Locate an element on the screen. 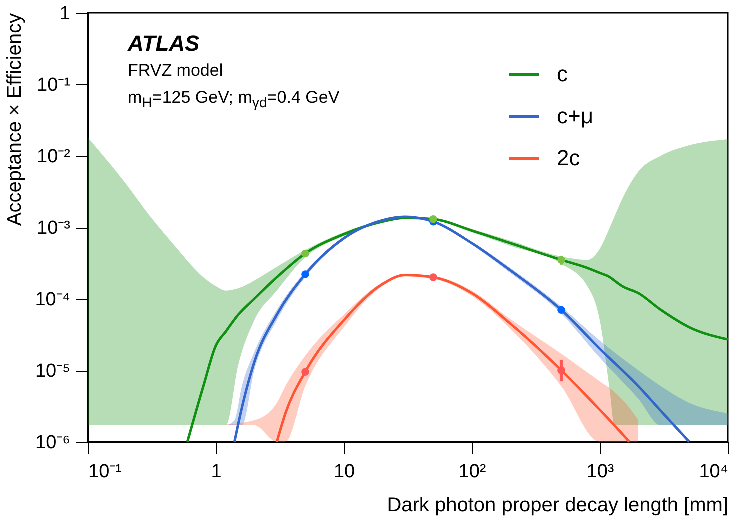 Image resolution: width=750 pixels, height=519 pixels. y-tick-label: 10⁻⁵ is located at coordinates (52, 371).